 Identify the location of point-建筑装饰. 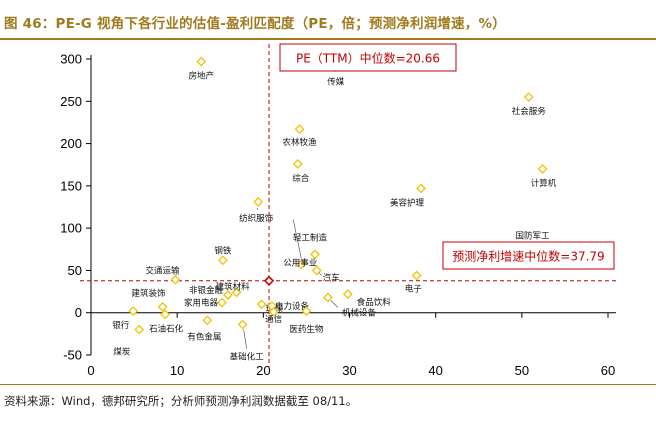
(162, 306).